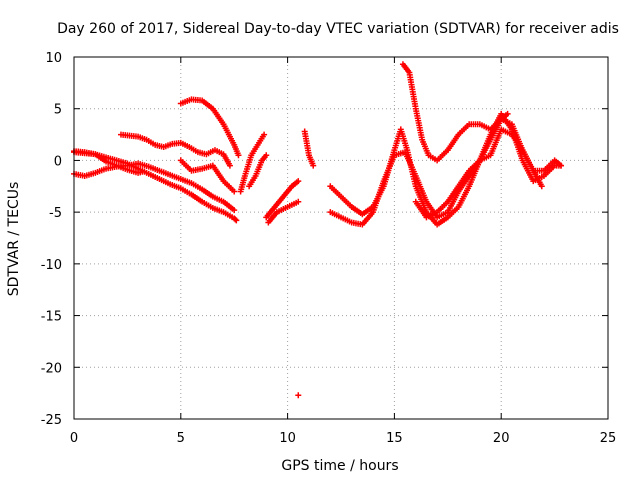  What do you see at coordinates (51, 265) in the screenshot?
I see `y-tick-label: -10` at bounding box center [51, 265].